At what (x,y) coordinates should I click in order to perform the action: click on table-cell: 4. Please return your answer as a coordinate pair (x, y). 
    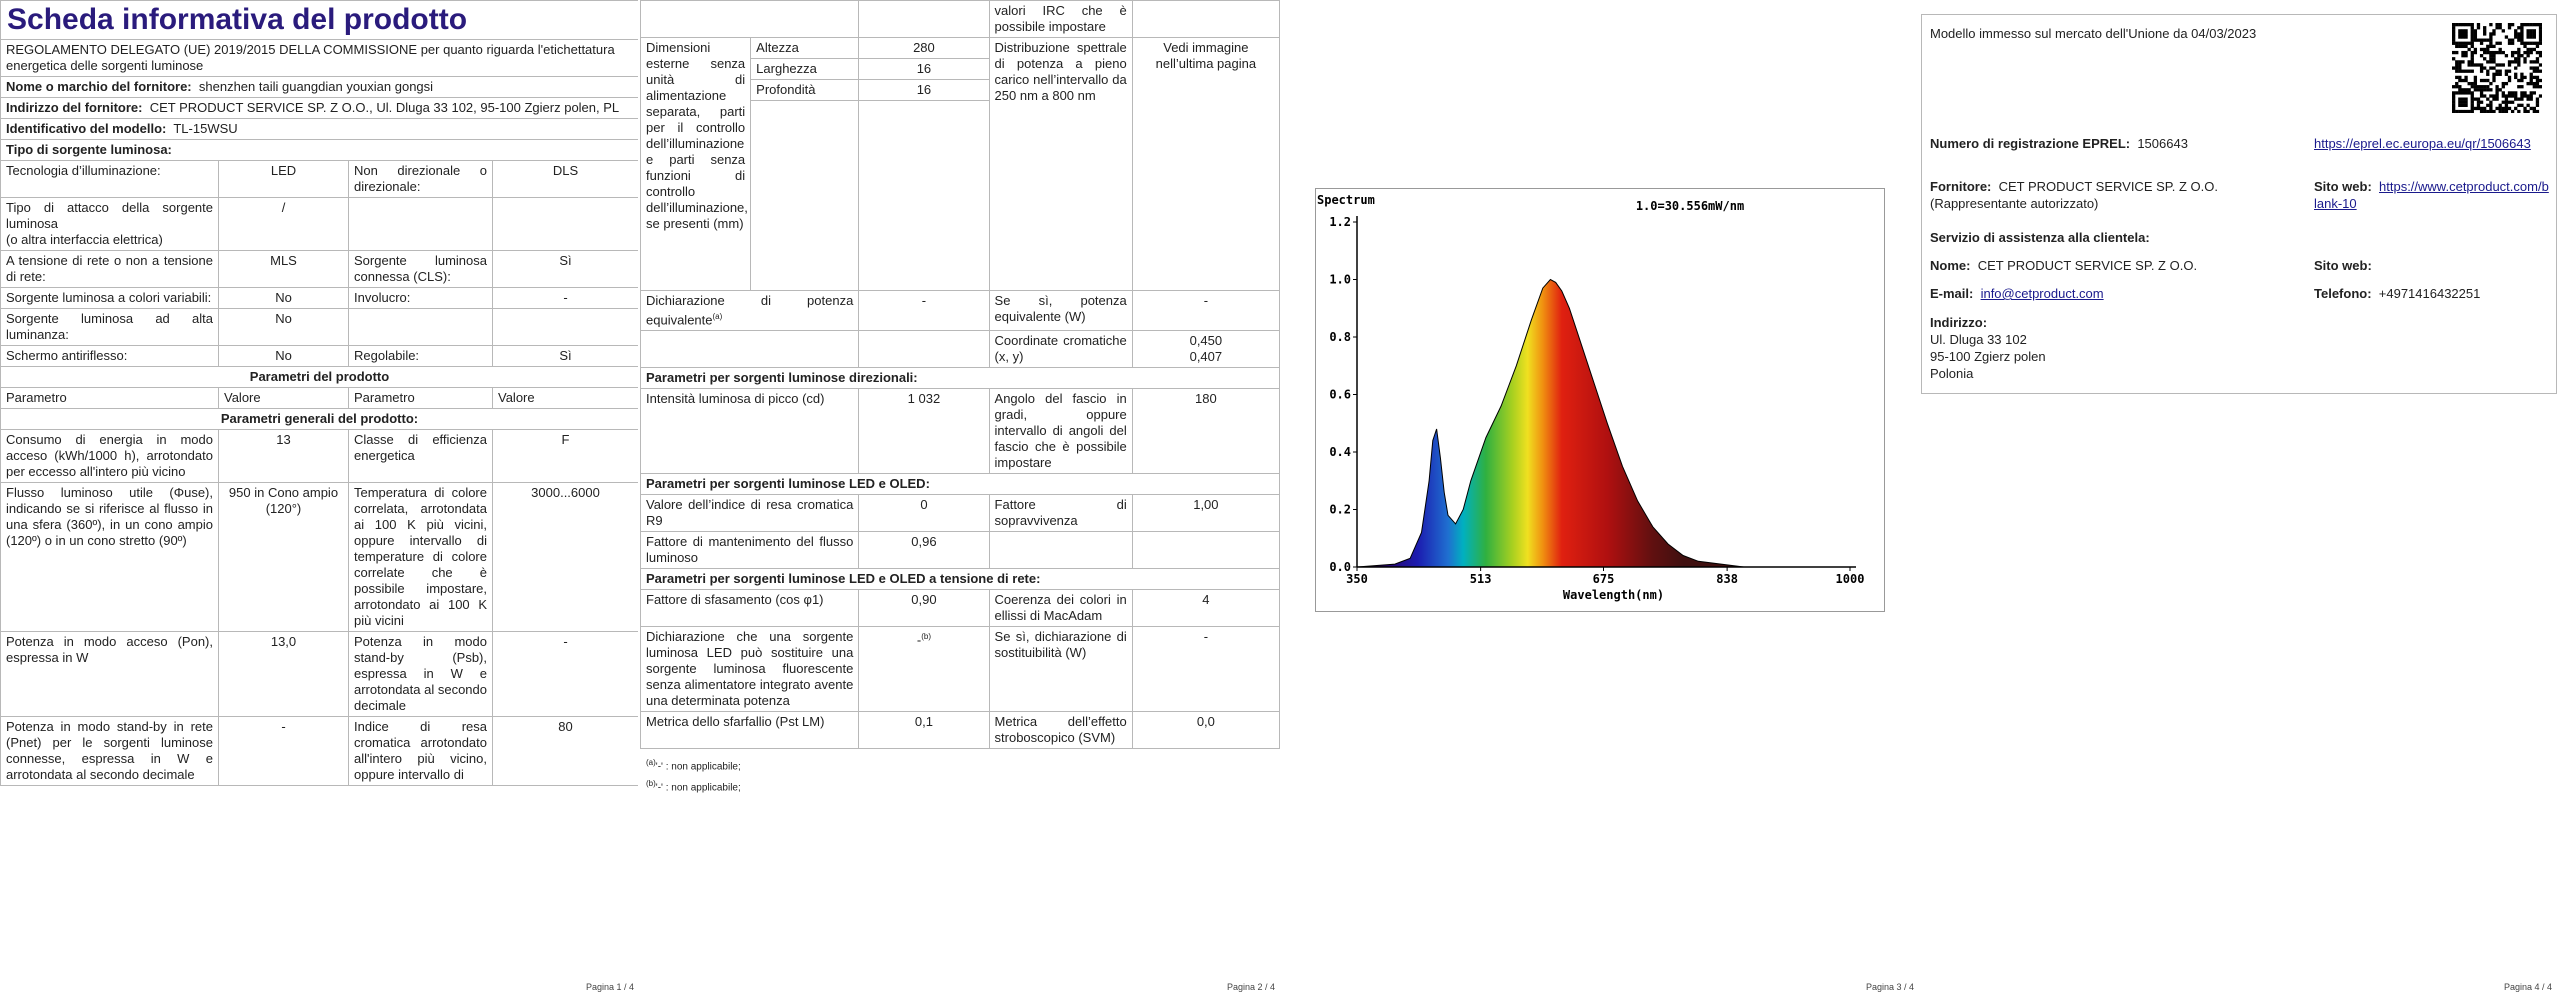
    Looking at the image, I should click on (1205, 608).